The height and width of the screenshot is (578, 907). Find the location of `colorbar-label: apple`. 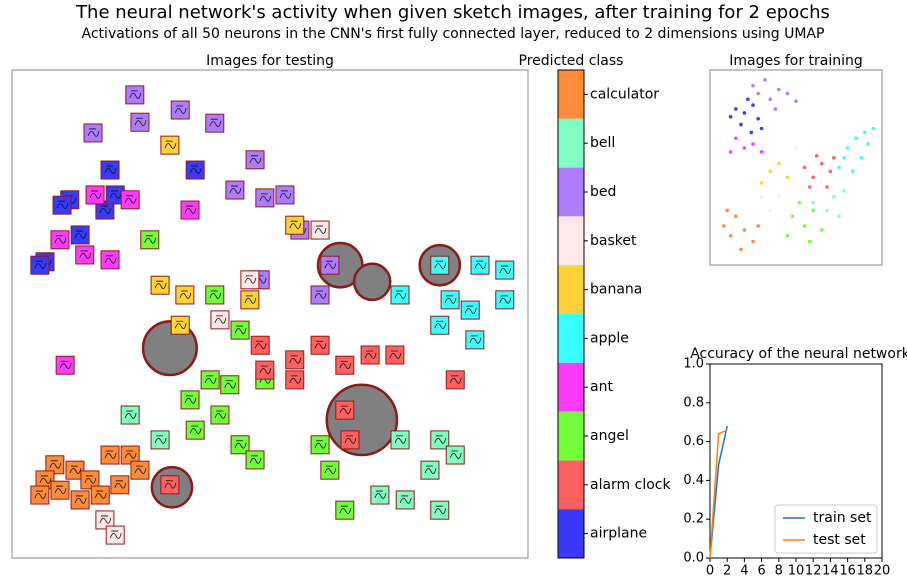

colorbar-label: apple is located at coordinates (609, 338).